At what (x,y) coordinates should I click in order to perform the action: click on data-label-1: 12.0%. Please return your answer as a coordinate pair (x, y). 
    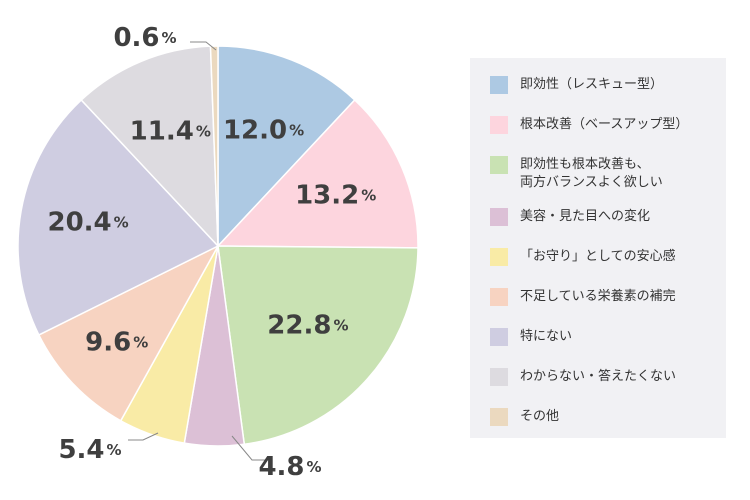
    Looking at the image, I should click on (263, 131).